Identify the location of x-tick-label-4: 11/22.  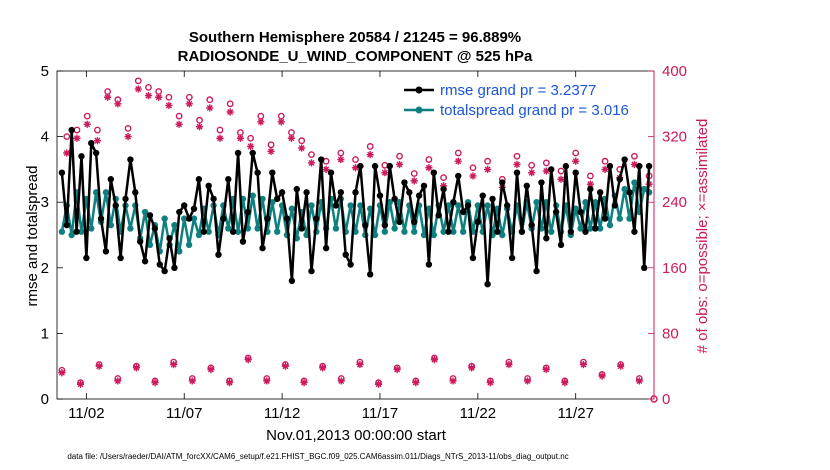
(478, 413).